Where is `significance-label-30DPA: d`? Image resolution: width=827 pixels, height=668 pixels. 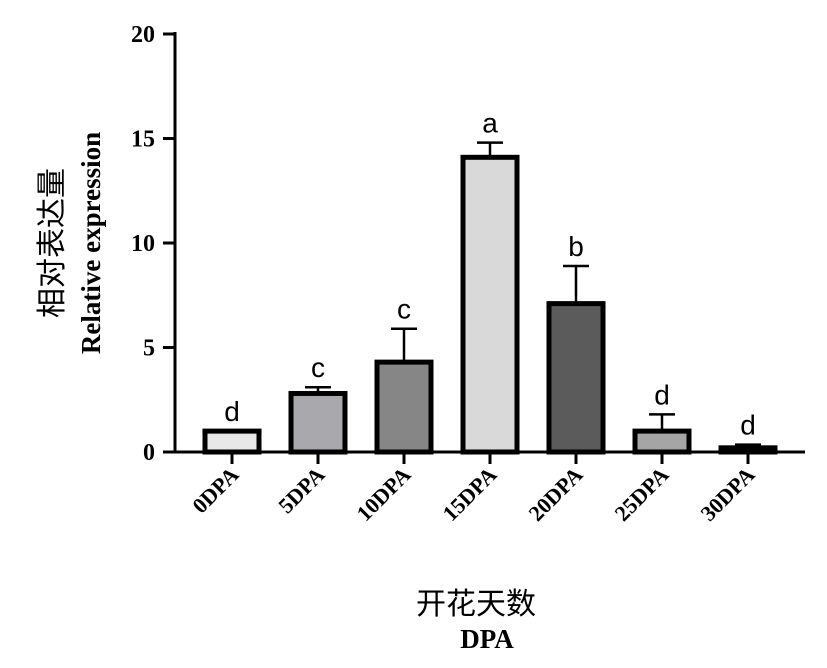 significance-label-30DPA: d is located at coordinates (748, 425).